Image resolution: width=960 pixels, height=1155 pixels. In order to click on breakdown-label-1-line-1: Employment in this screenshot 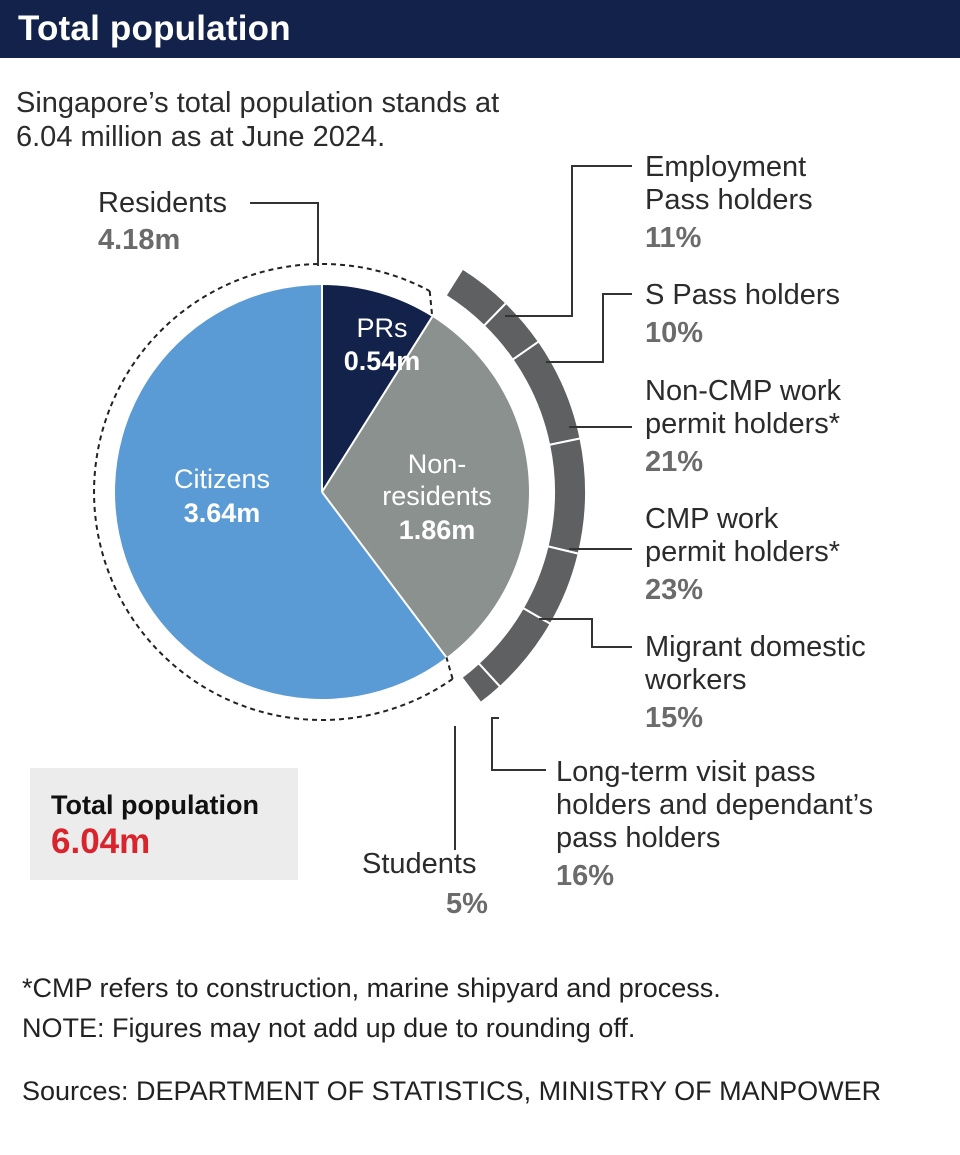, I will do `click(725, 167)`.